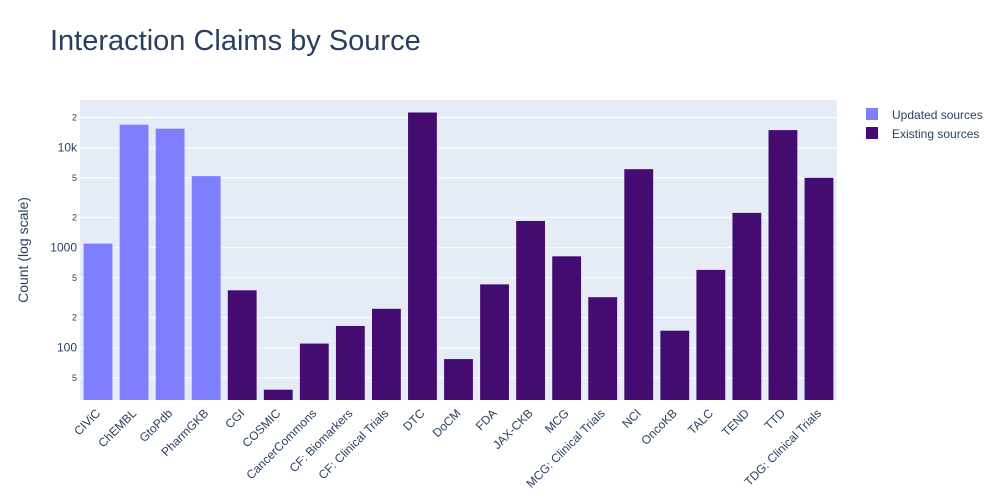 The width and height of the screenshot is (1000, 500). Describe the element at coordinates (924, 124) in the screenshot. I see `legend: Updated sources Existing sources` at that location.